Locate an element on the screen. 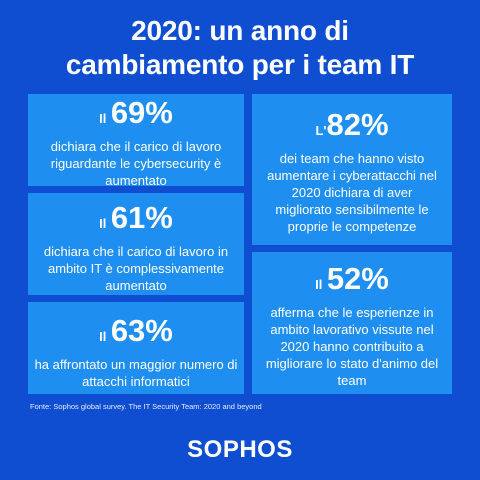 The height and width of the screenshot is (480, 480). stat-line: Il 52% is located at coordinates (352, 282).